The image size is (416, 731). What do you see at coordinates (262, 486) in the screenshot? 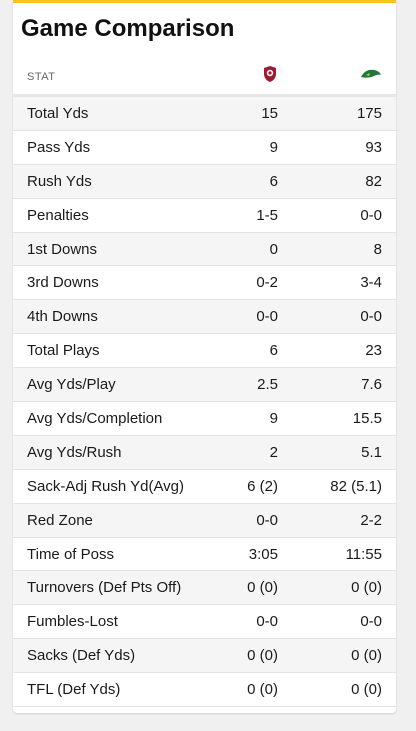
I see `team1-value: 6 (2)` at bounding box center [262, 486].